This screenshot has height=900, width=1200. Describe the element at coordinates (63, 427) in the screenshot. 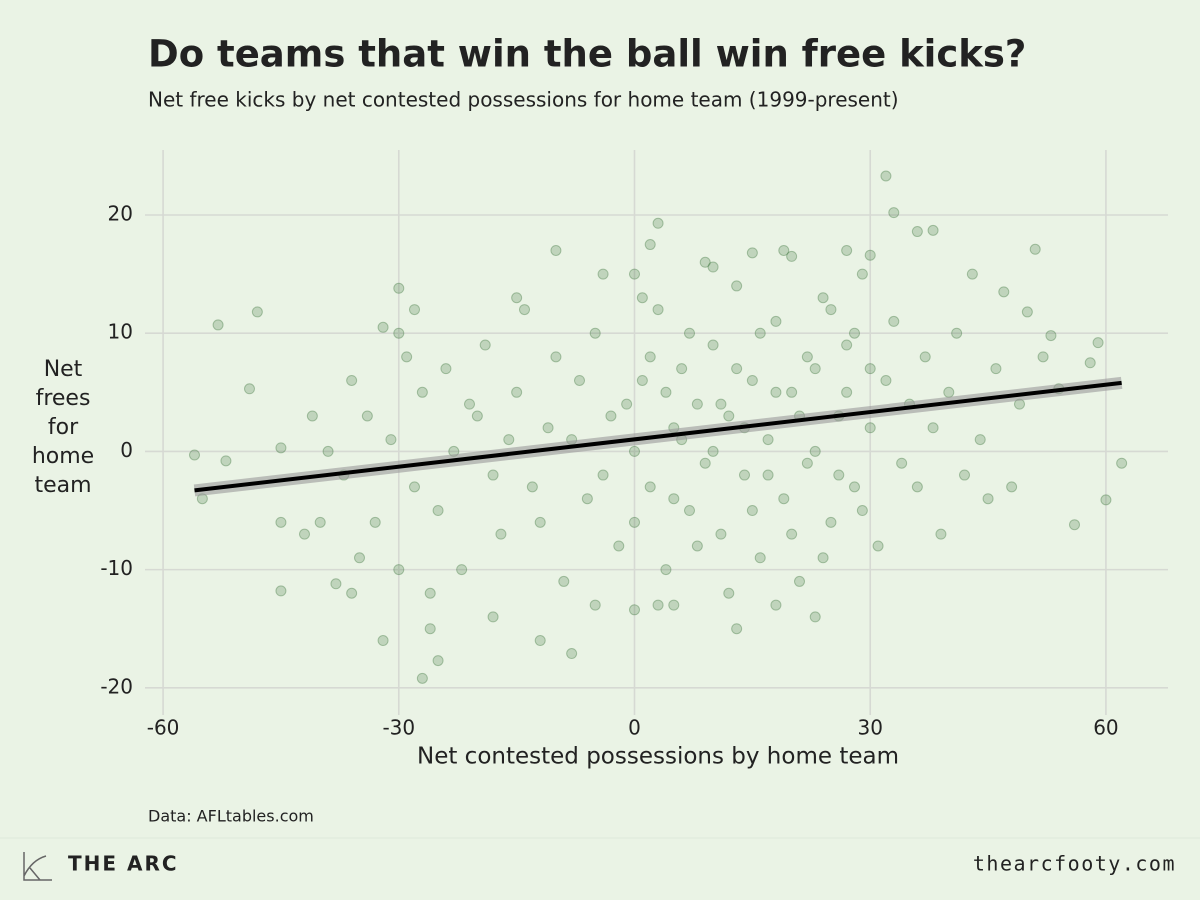

I see `y-axis-label: for` at that location.